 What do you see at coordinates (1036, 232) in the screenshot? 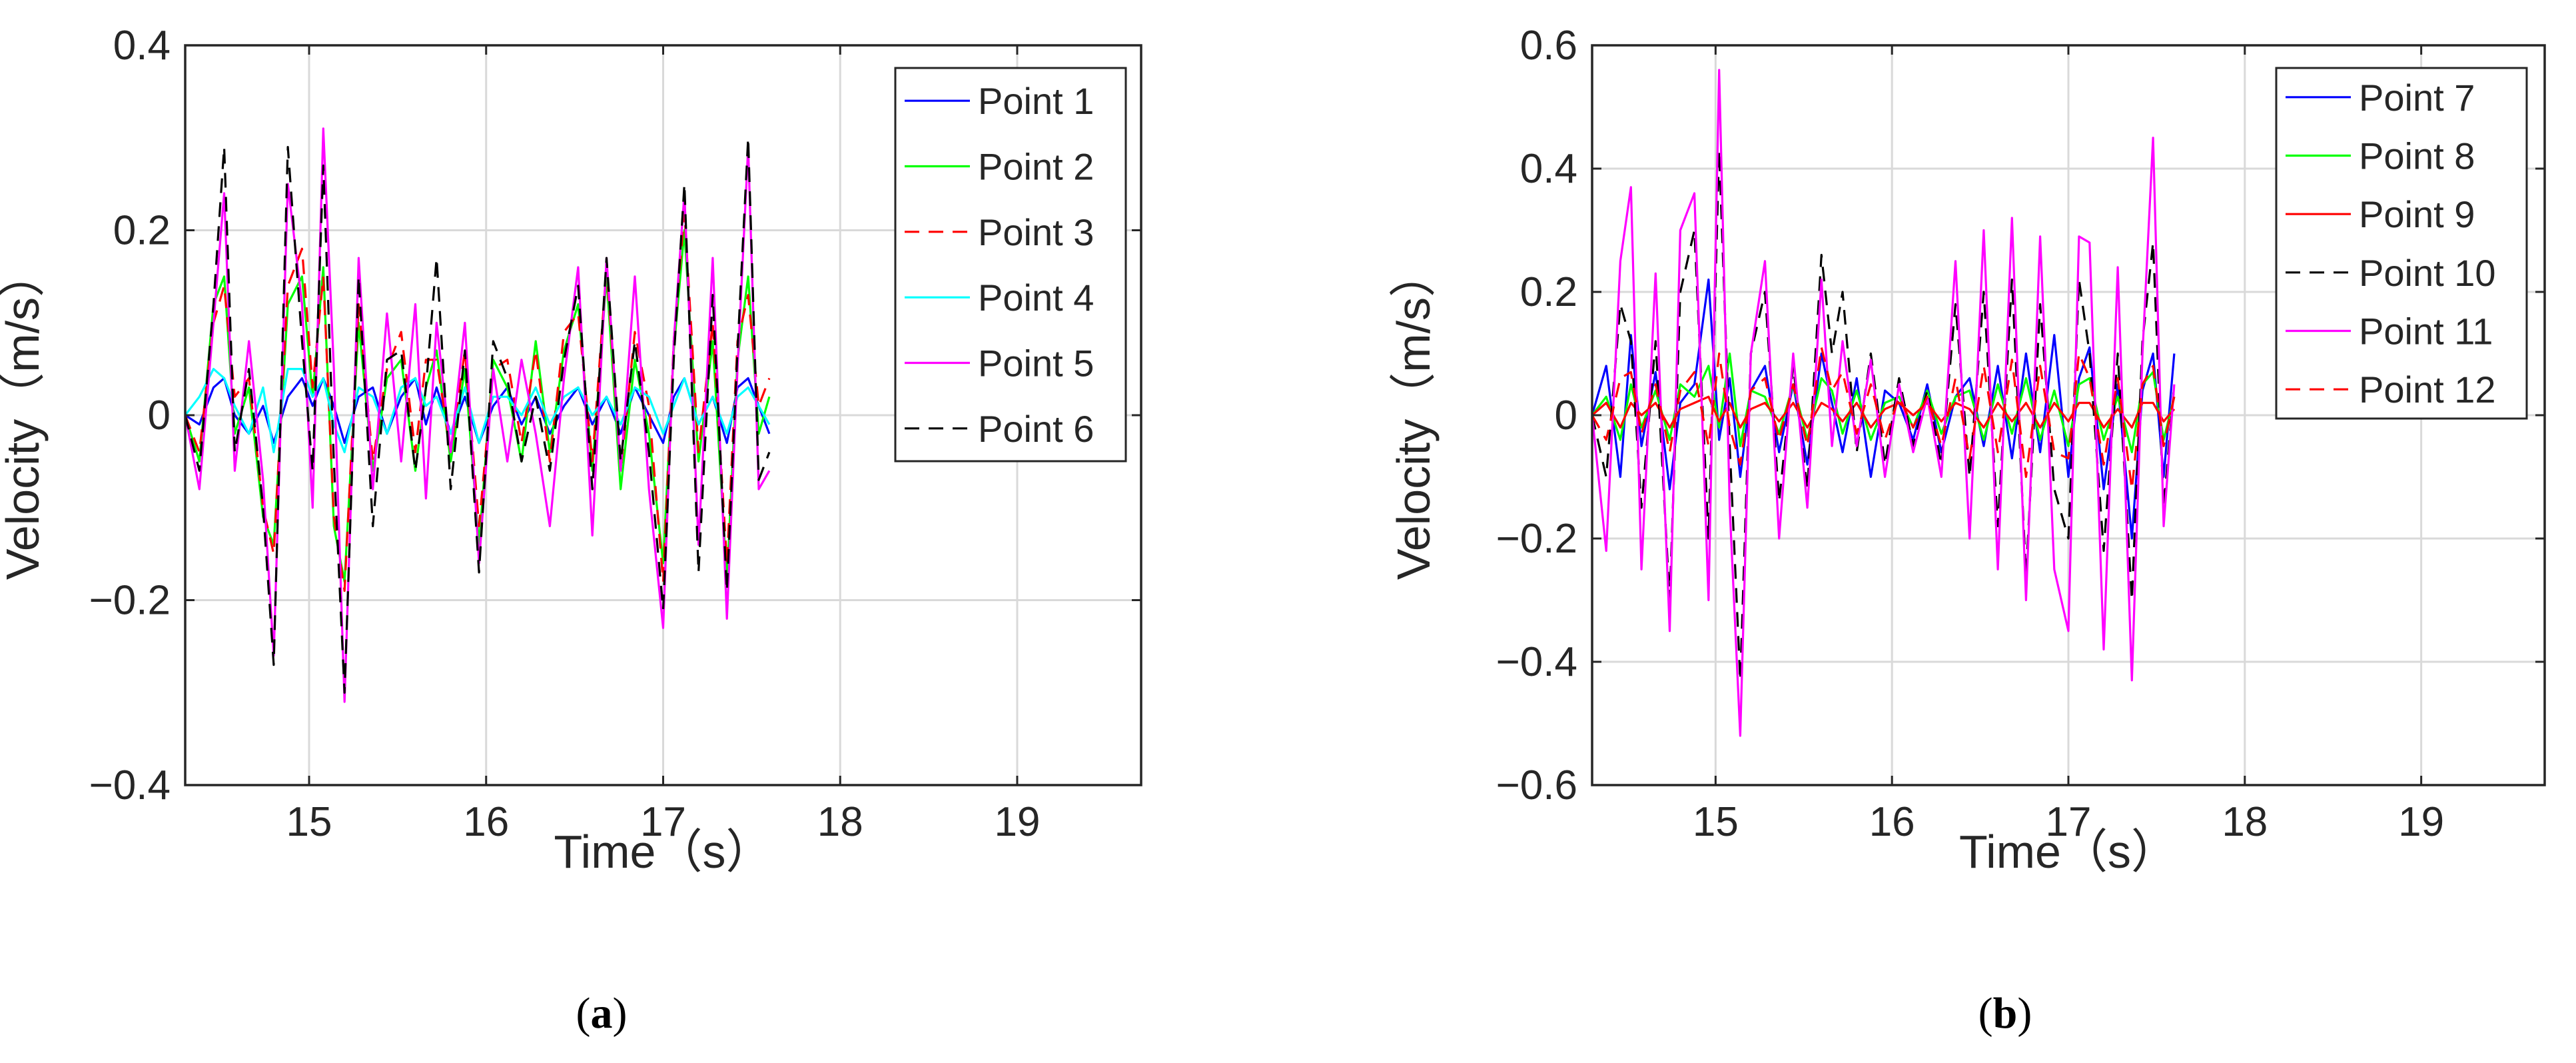
I see `legend-entry-label: Point 3` at bounding box center [1036, 232].